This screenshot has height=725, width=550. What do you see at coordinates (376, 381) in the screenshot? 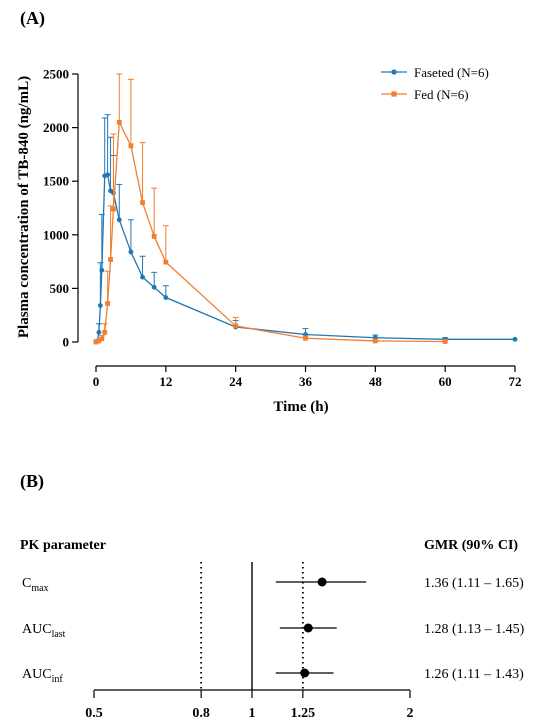
I see `x-tick-label: 48` at bounding box center [376, 381].